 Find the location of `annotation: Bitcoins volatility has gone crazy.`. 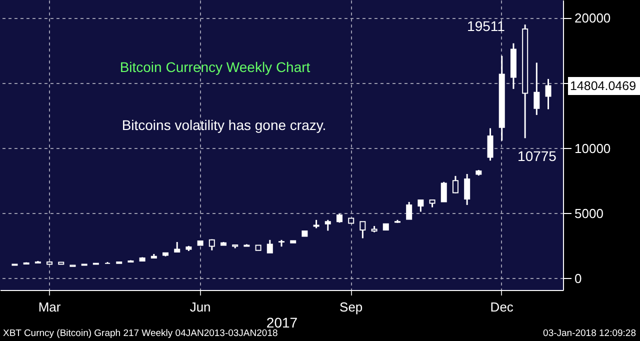

annotation: Bitcoins volatility has gone crazy. is located at coordinates (224, 125).